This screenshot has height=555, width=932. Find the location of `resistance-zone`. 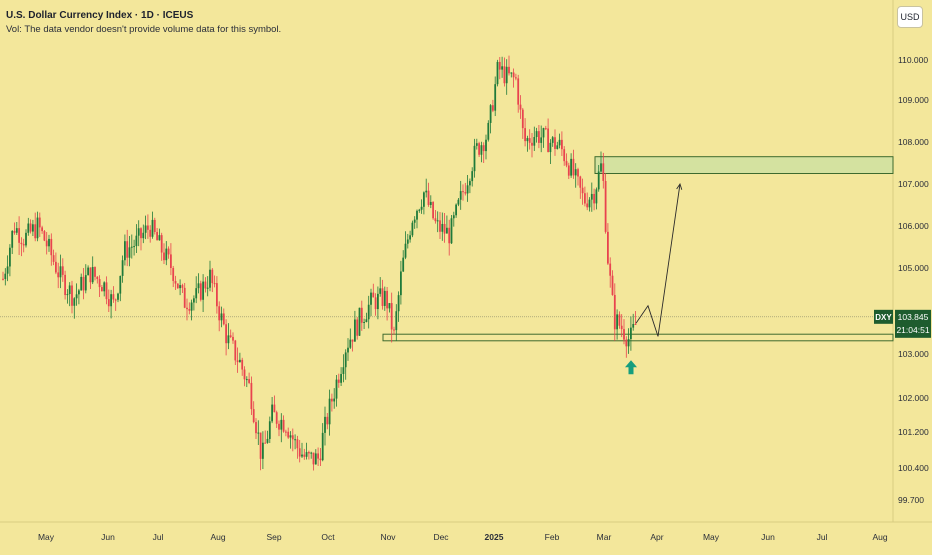

resistance-zone is located at coordinates (744, 165).